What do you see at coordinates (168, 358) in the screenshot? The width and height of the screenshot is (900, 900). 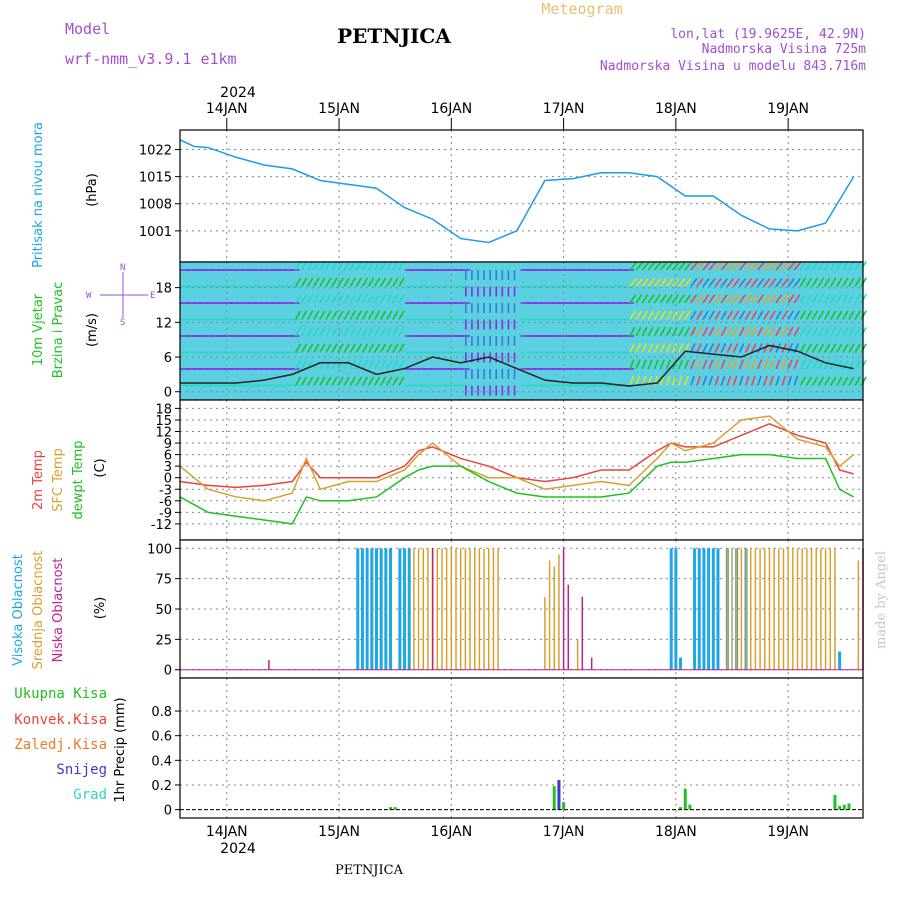 I see `wind-tick-label: 6` at bounding box center [168, 358].